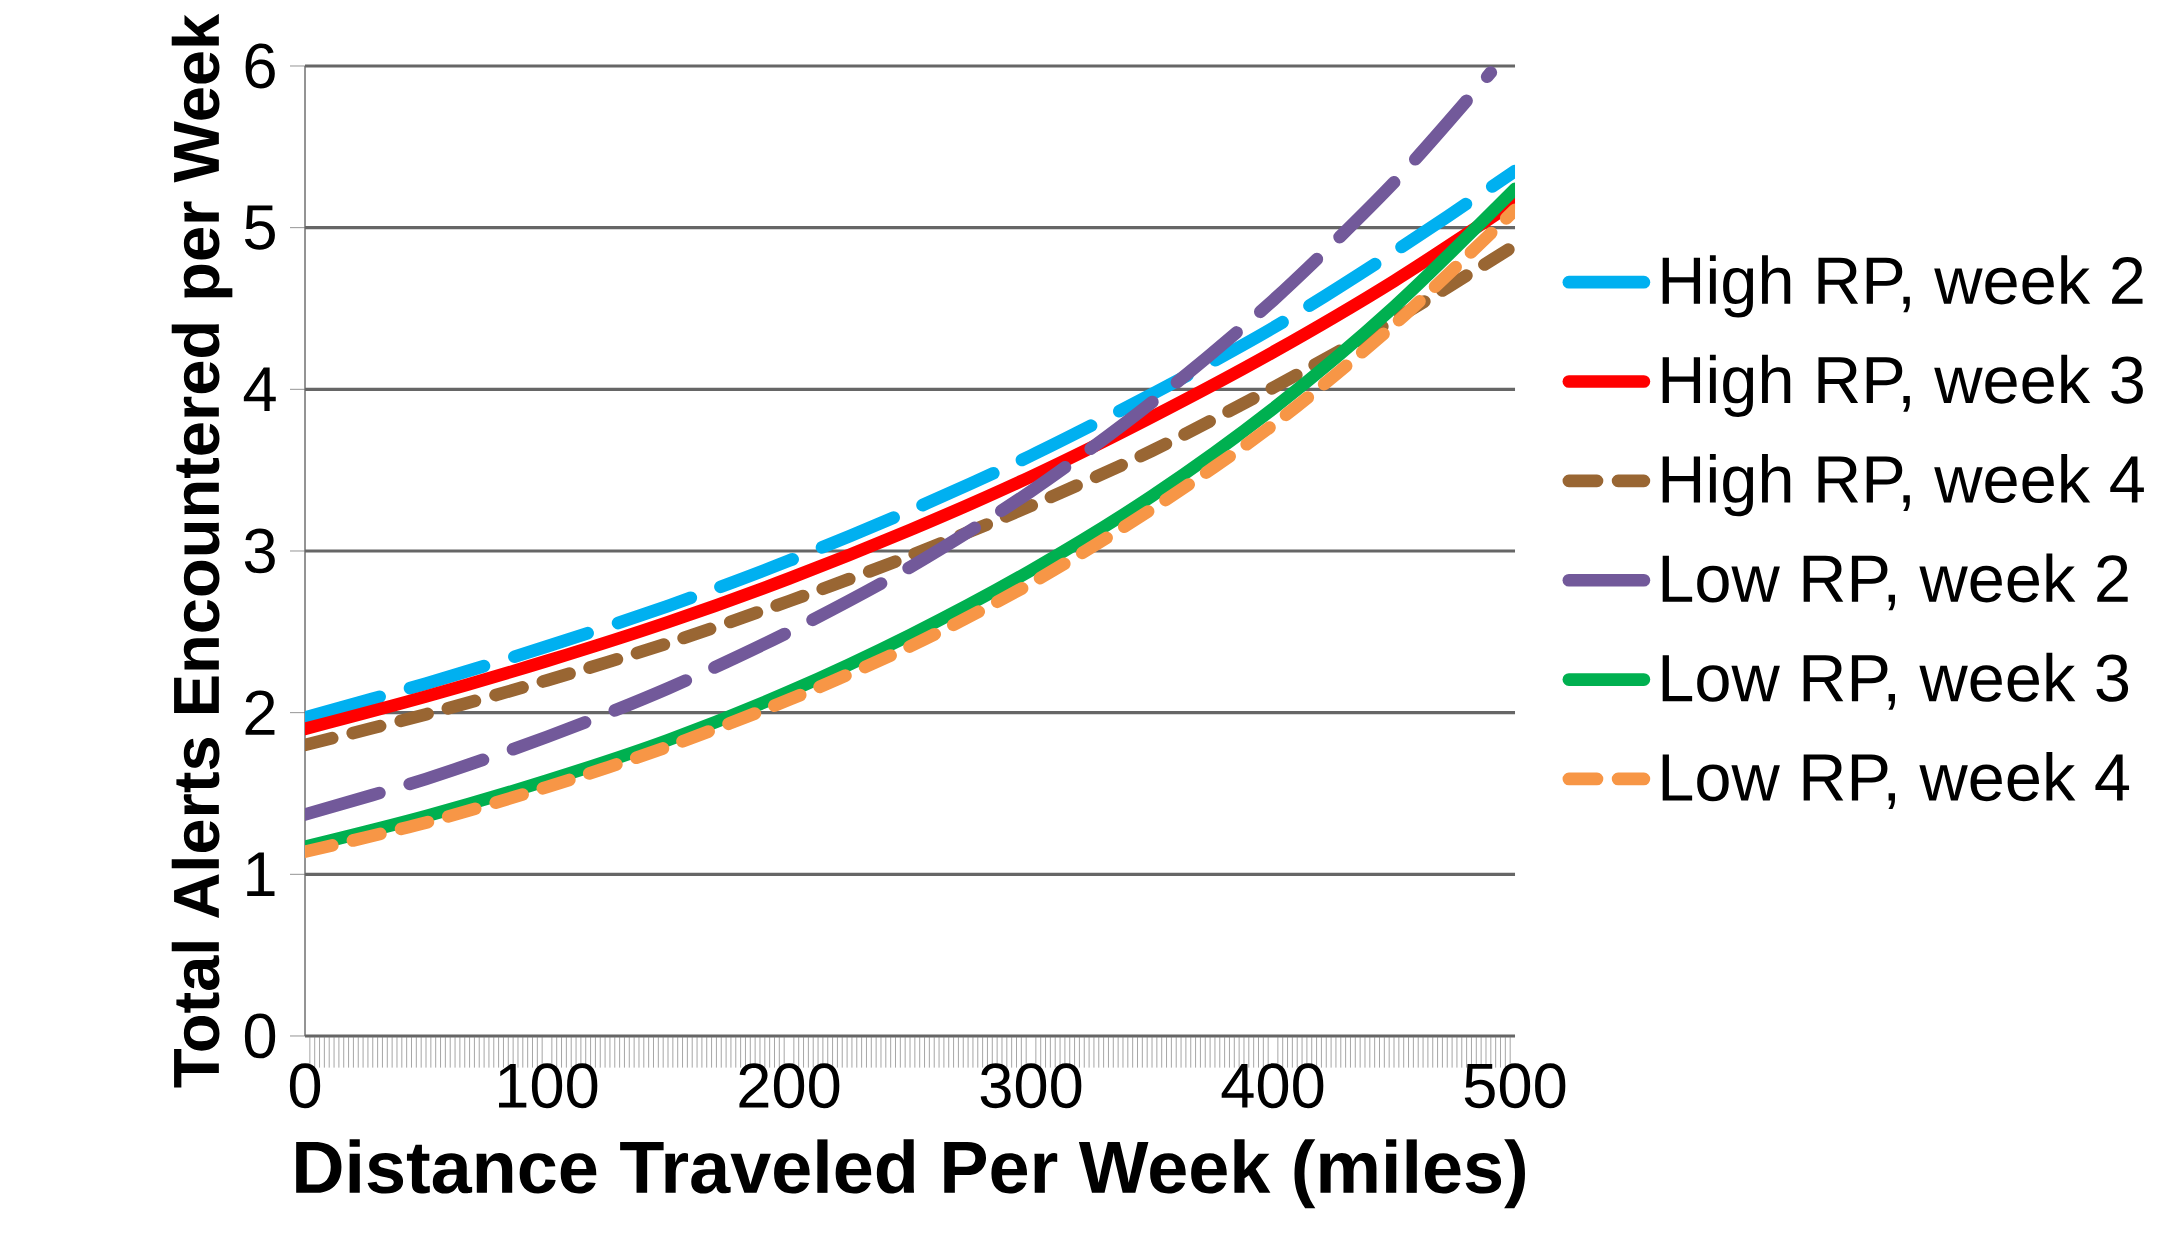 Image resolution: width=2183 pixels, height=1251 pixels. Describe the element at coordinates (260, 712) in the screenshot. I see `y-tick-label: 2` at that location.